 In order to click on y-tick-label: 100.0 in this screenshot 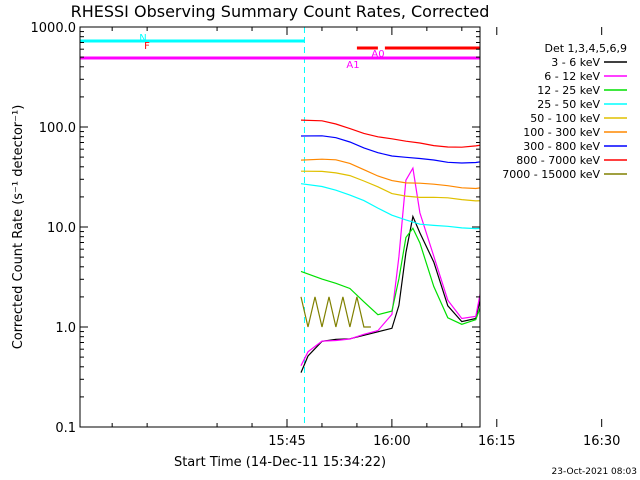, I will do `click(57, 128)`.